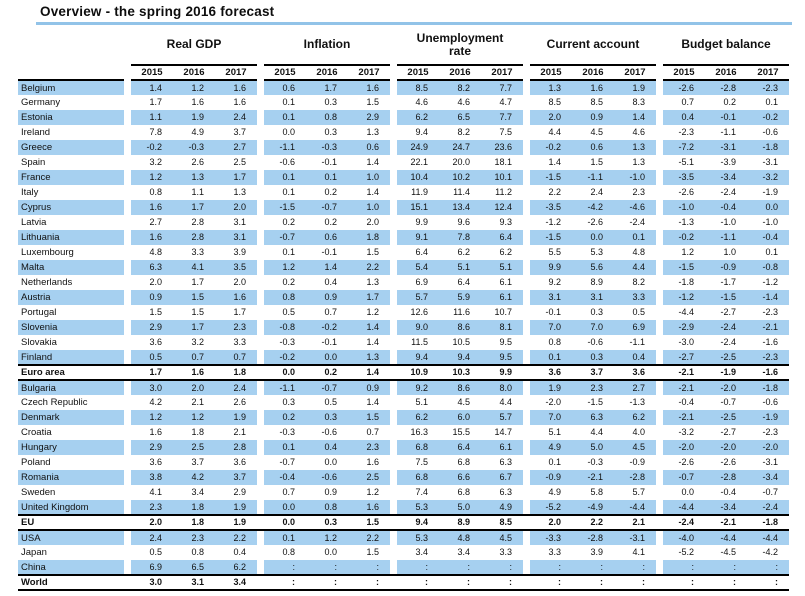 This screenshot has height=596, width=805. Describe the element at coordinates (327, 387) in the screenshot. I see `inflation-2016-value: -0.7` at that location.